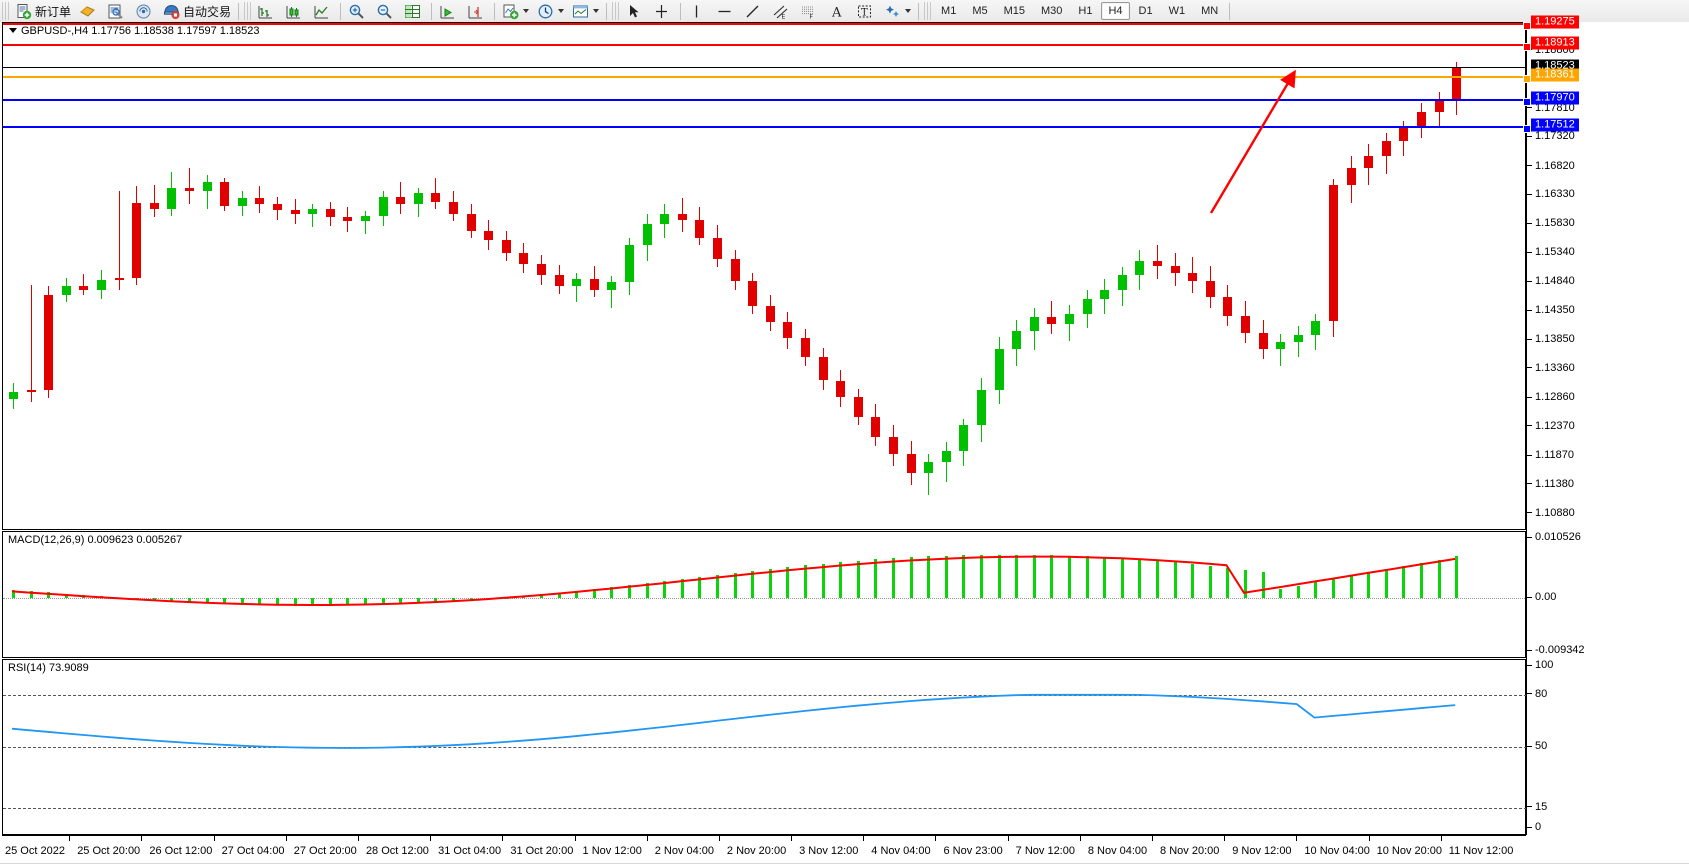 Image resolution: width=1689 pixels, height=864 pixels. I want to click on equidistant-channel-button: E, so click(782, 11).